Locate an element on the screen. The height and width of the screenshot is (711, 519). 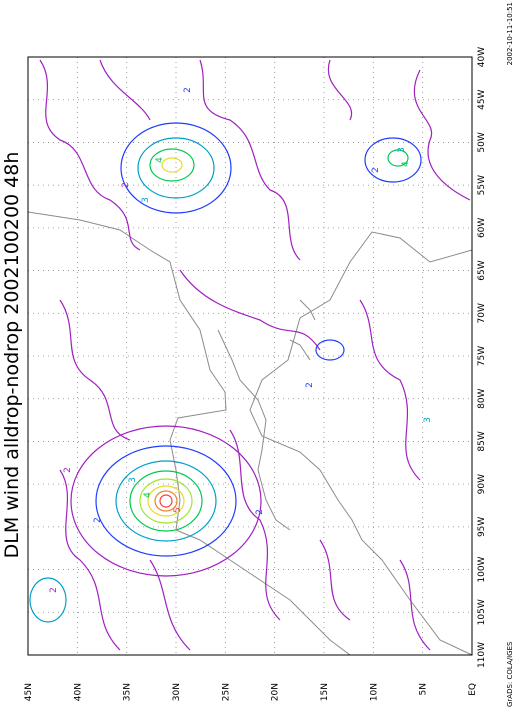
latitude-label: 45N is located at coordinates (29, 692).